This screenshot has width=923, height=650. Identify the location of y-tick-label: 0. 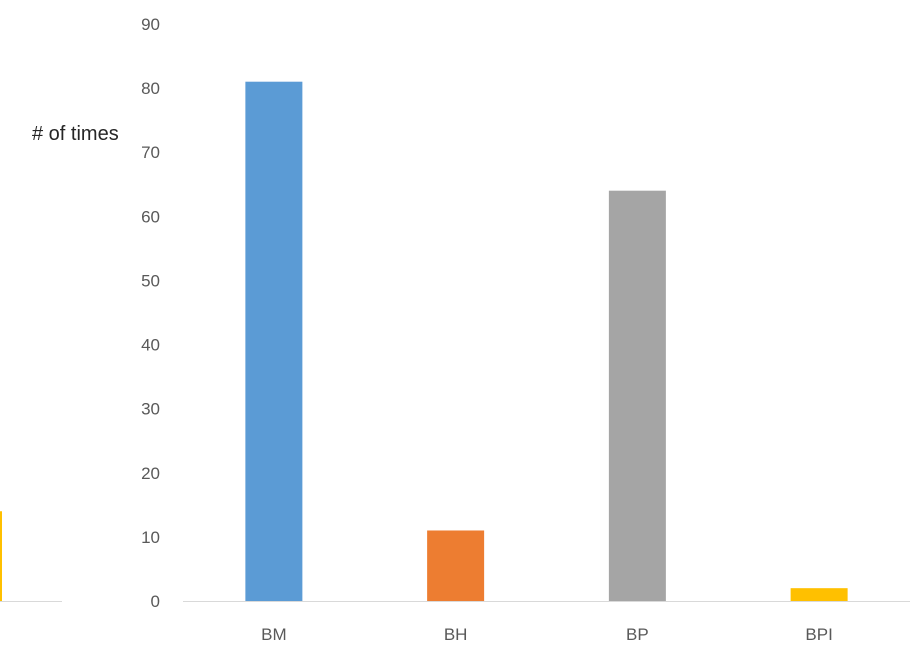
(155, 601).